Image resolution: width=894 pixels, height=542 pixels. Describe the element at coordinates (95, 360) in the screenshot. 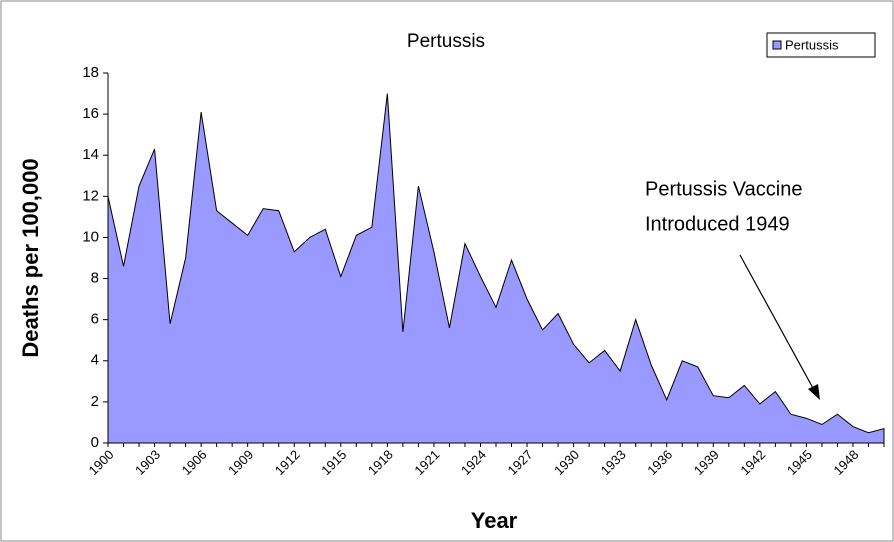

I see `y-tick-label: 4` at that location.